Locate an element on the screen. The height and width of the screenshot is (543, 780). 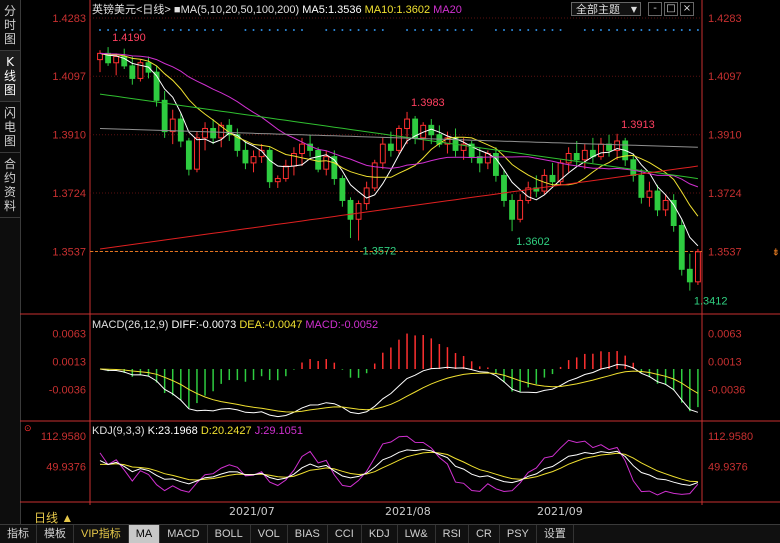
kdj-d-line is located at coordinates (399, 467).